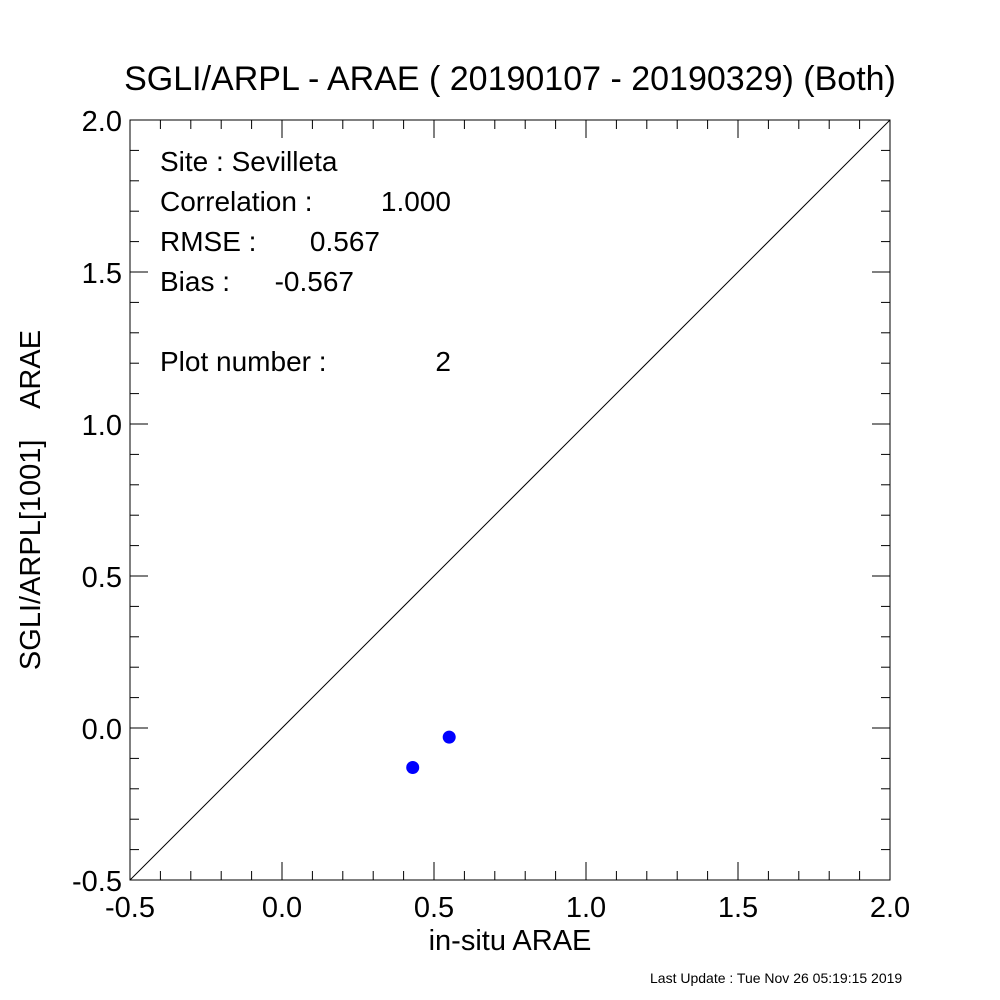 The width and height of the screenshot is (1000, 1000). Describe the element at coordinates (249, 161) in the screenshot. I see `stat-label: Site : Sevilleta` at that location.